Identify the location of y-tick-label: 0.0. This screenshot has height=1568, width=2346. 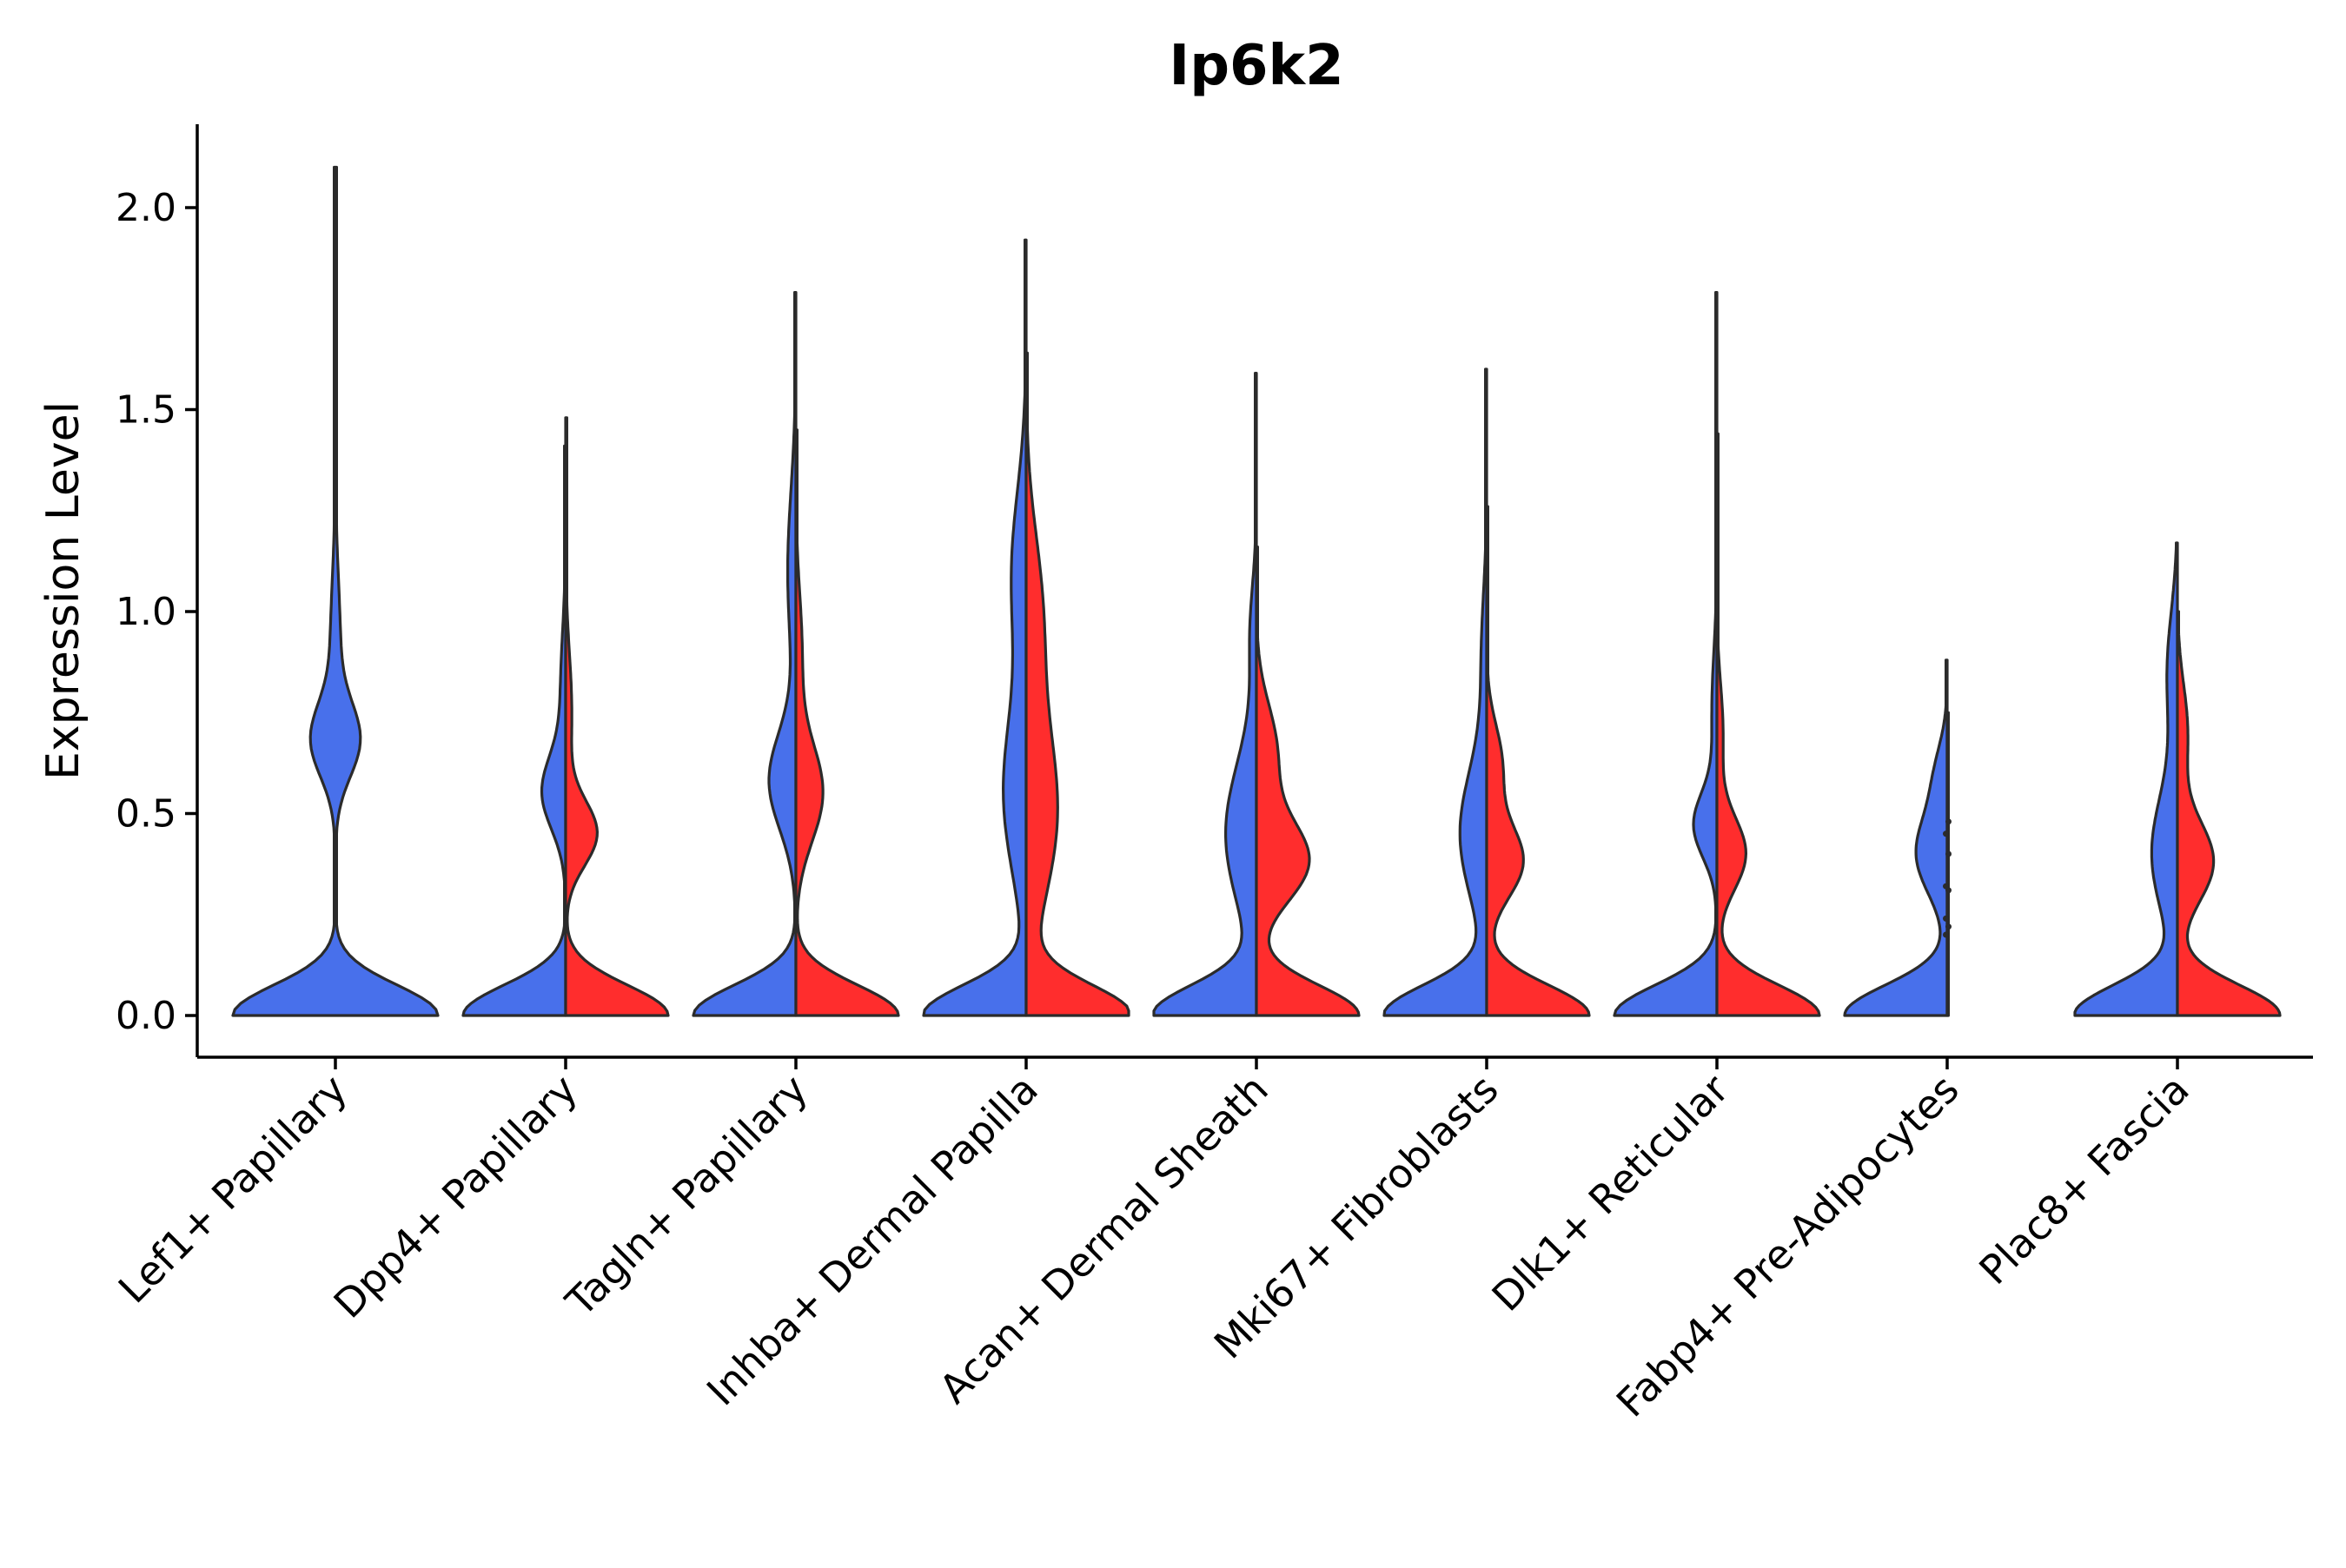
(146, 1016).